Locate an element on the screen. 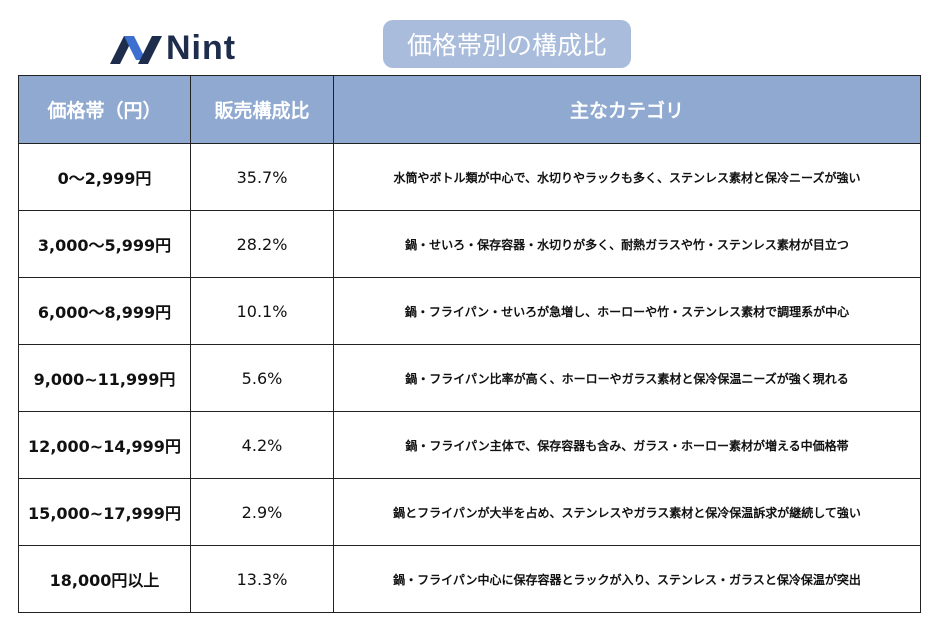  table-cell: 2.9% is located at coordinates (262, 512).